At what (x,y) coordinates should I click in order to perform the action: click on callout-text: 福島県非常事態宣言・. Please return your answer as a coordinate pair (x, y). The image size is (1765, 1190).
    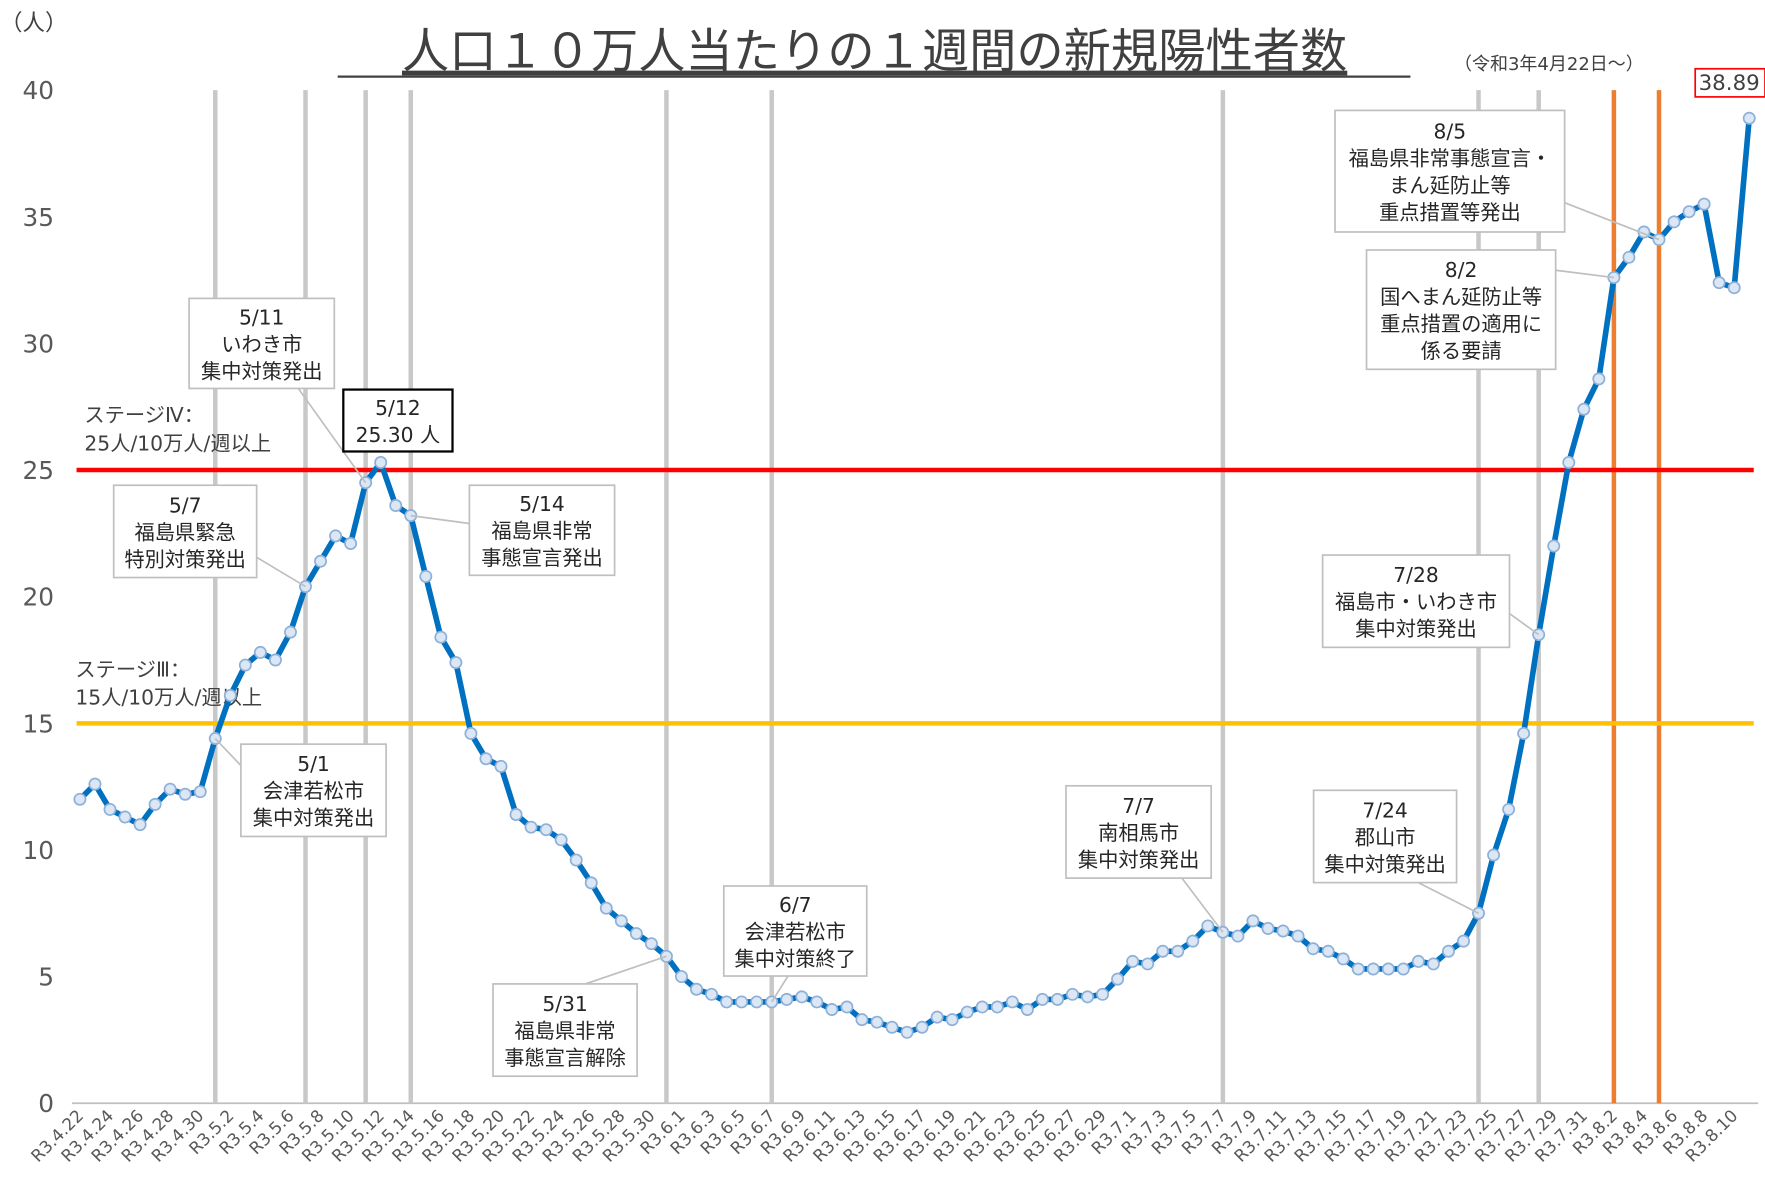
    Looking at the image, I should click on (1450, 159).